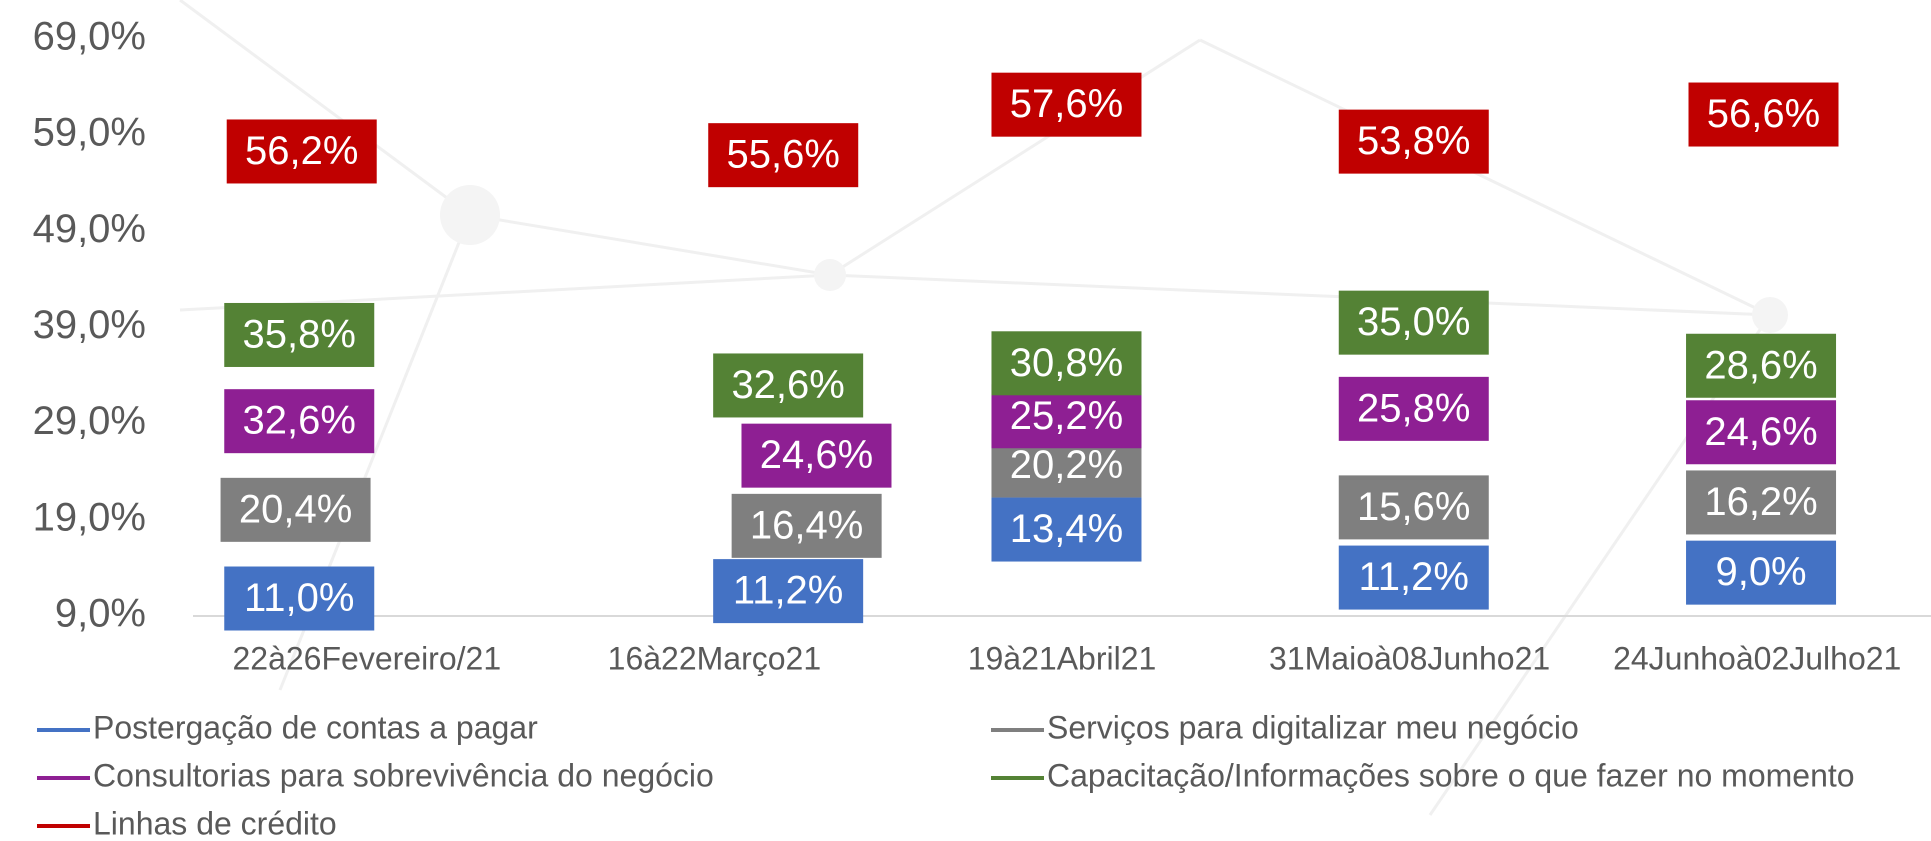  Describe the element at coordinates (89, 421) in the screenshot. I see `y-tick-label: 29,0%` at that location.